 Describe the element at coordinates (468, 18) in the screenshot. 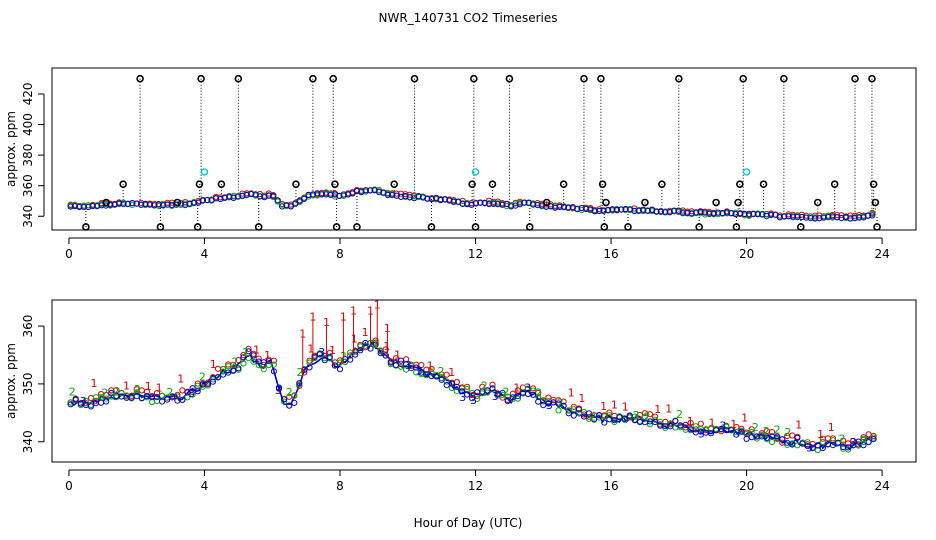

I see `figure-title: NWR_140731 CO2 Timeseries` at that location.